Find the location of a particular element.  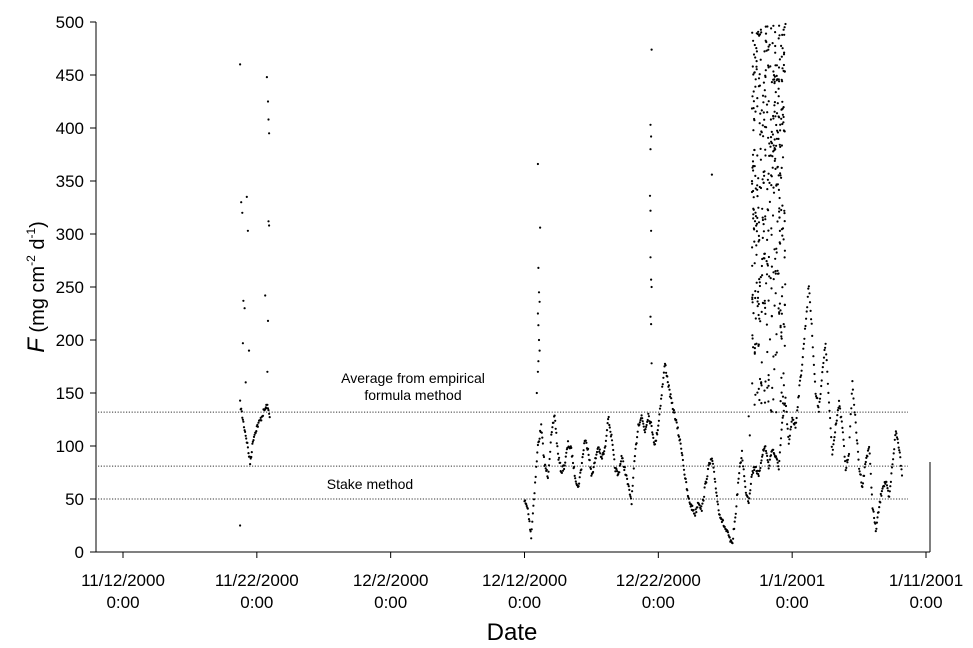

y-tick-label: 0 is located at coordinates (79, 552).